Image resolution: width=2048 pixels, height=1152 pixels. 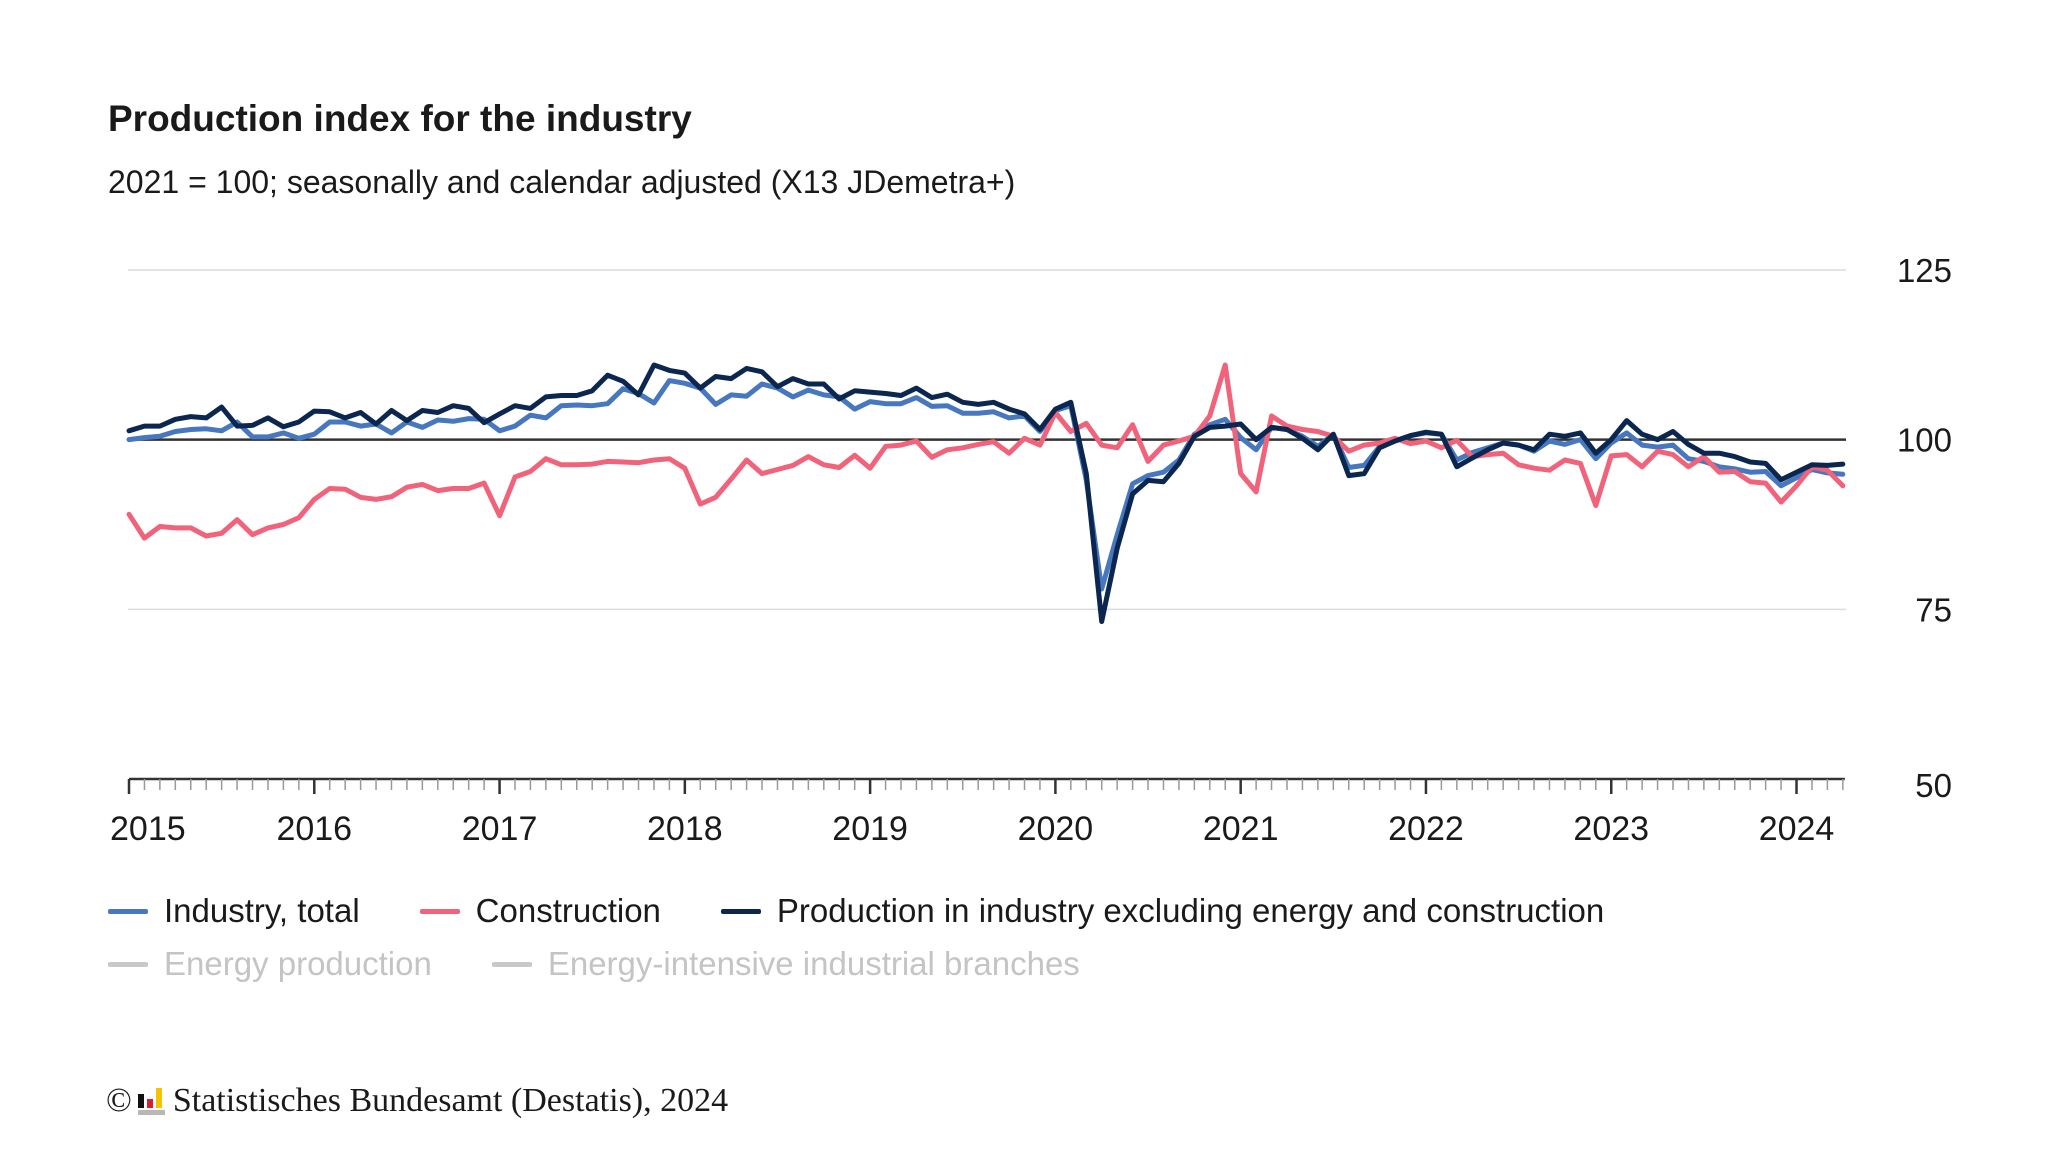 What do you see at coordinates (314, 829) in the screenshot?
I see `x-tick-label: 2016` at bounding box center [314, 829].